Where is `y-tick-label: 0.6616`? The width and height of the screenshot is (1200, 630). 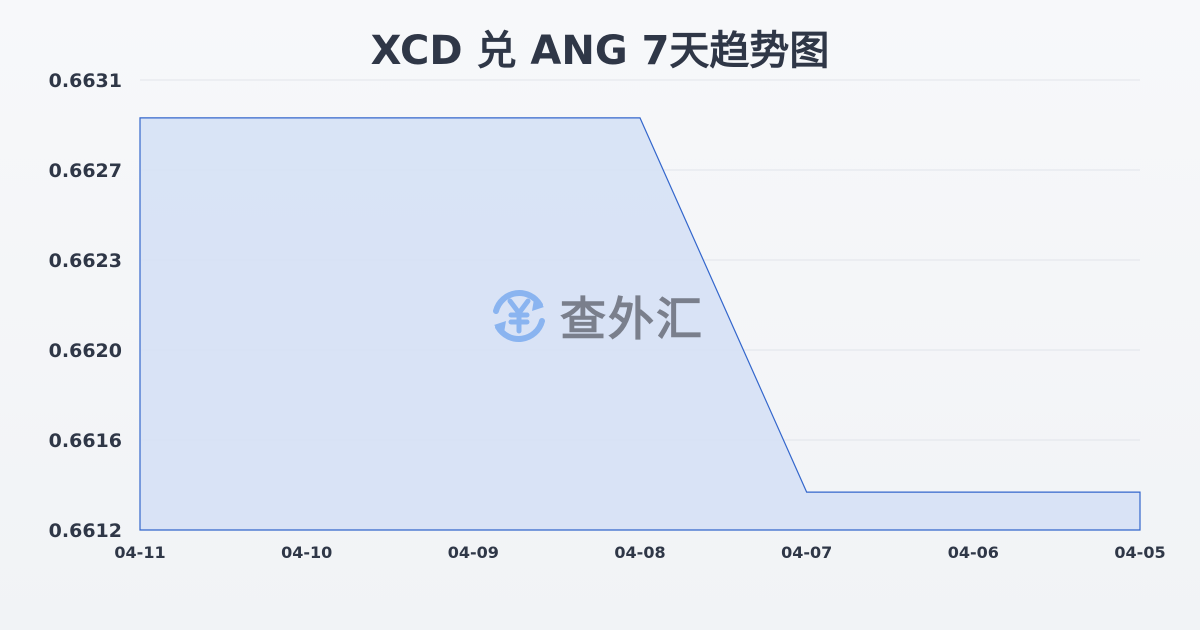 y-tick-label: 0.6616 is located at coordinates (85, 441).